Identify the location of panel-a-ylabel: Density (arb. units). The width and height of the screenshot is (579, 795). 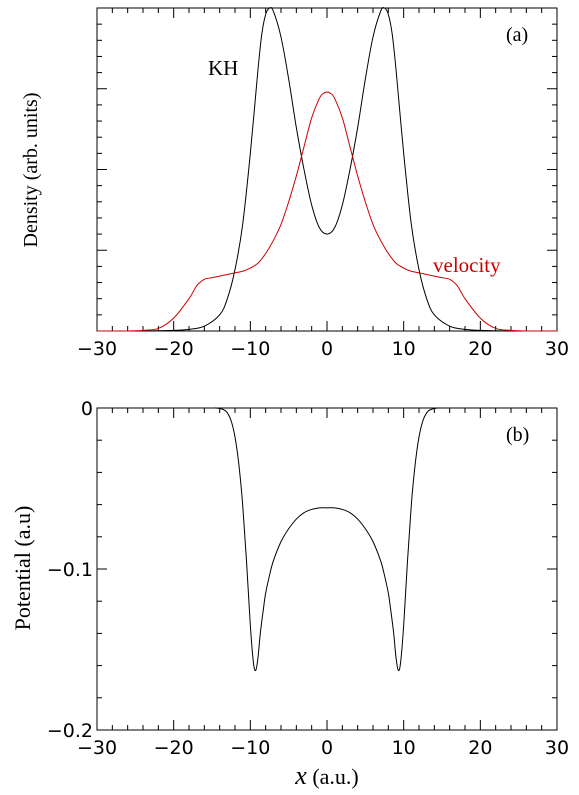
(31, 170).